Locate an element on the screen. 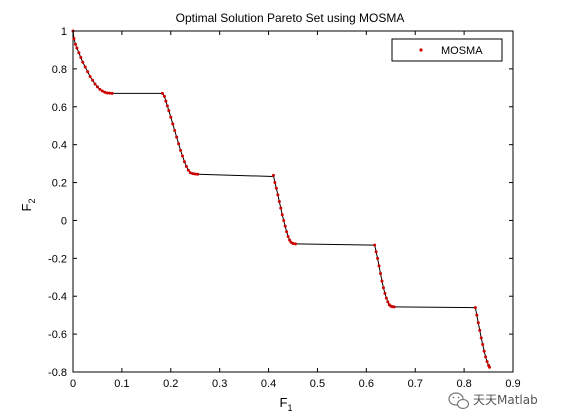 This screenshot has height=420, width=561. x-tick-label: 0.3 is located at coordinates (219, 384).